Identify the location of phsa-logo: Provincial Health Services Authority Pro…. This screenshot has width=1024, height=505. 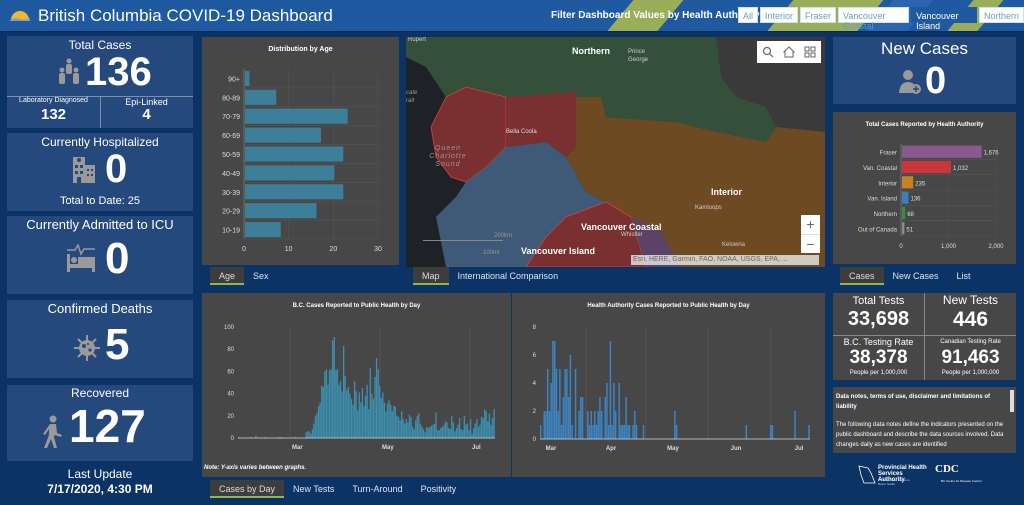
(893, 477).